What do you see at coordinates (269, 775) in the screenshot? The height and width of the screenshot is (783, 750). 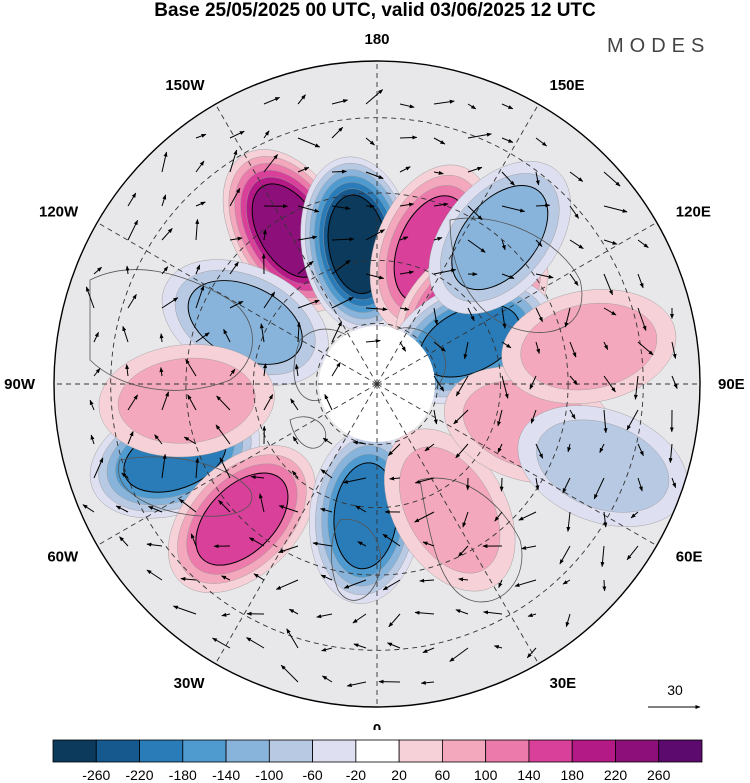 I see `colorbar-tick-label: -100` at bounding box center [269, 775].